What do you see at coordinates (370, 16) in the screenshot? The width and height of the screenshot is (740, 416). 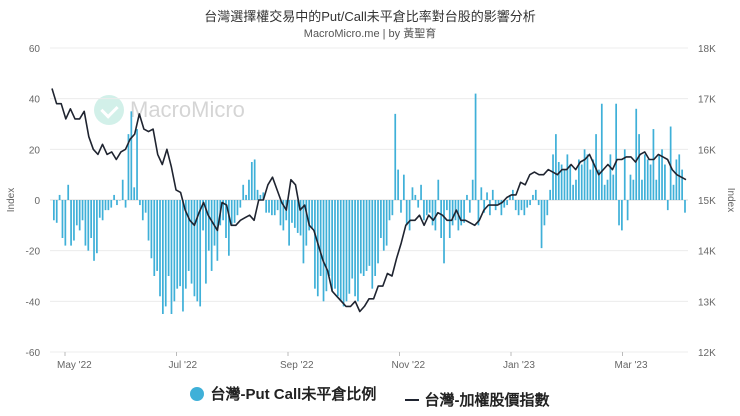 I see `chart-title: 台灣選擇權交易中的Put/Call未平倉比率對台股的影響分析` at bounding box center [370, 16].